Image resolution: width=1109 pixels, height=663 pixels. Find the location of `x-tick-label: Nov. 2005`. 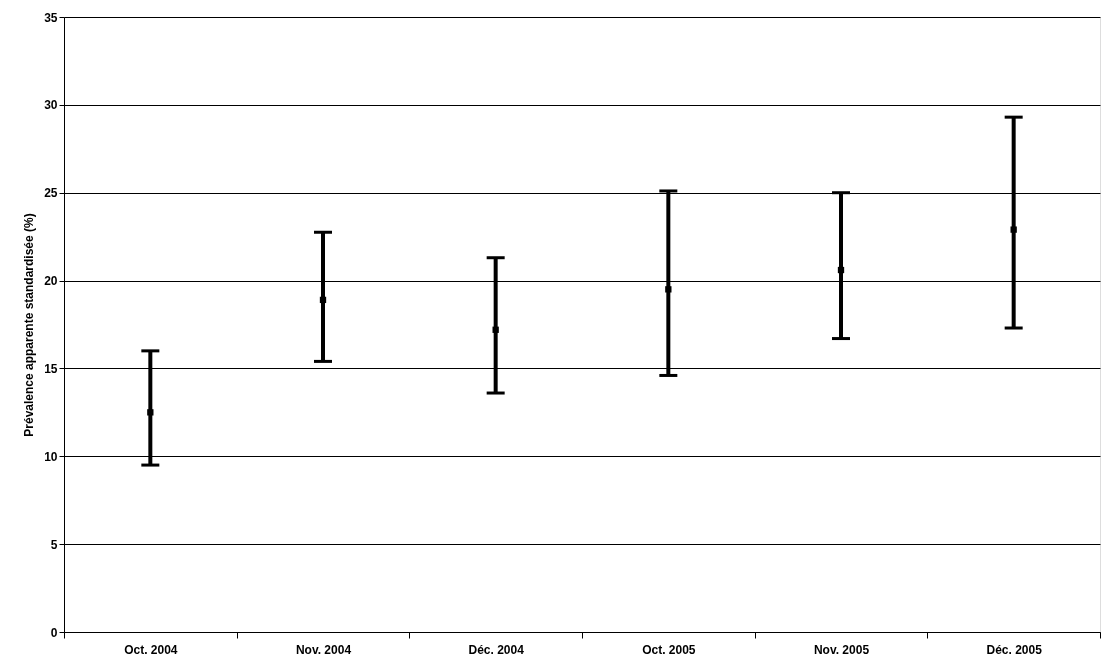

x-tick-label: Nov. 2005 is located at coordinates (841, 649).